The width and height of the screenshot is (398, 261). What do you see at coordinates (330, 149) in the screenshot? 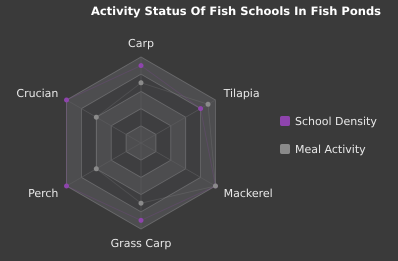
I see `legend-label: Meal Activity` at bounding box center [330, 149].